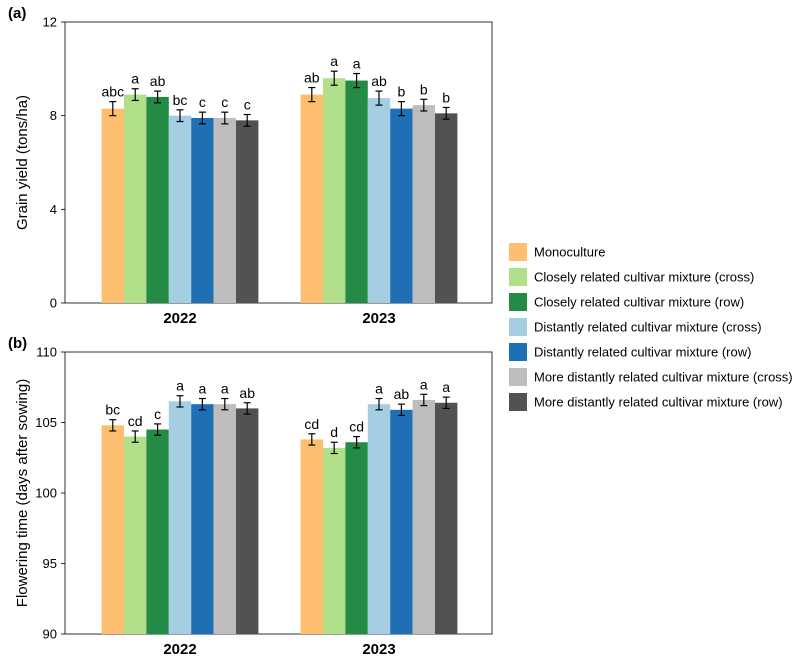 This screenshot has width=796, height=661. I want to click on legend-label: Distantly related cultivar mixture (row), so click(642, 352).